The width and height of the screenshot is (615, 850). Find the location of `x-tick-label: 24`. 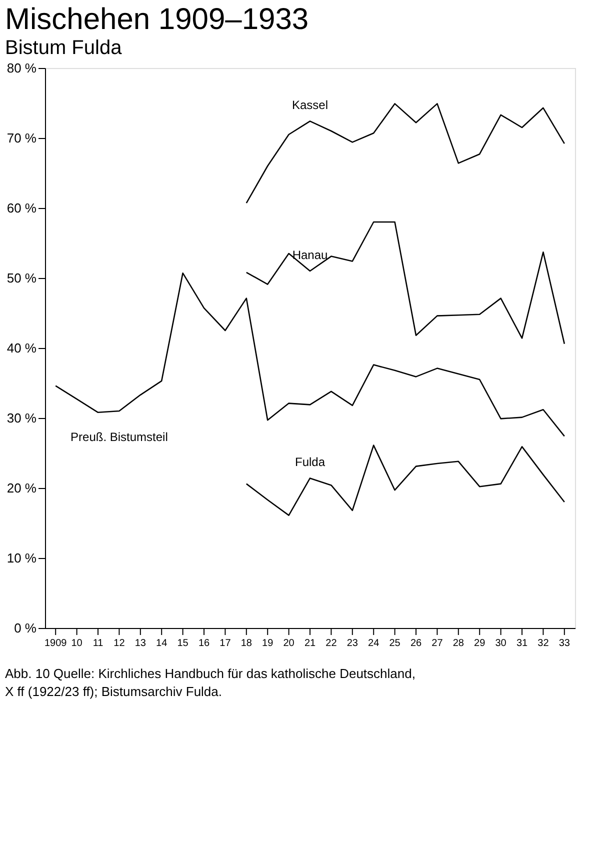

x-tick-label: 24 is located at coordinates (374, 643).